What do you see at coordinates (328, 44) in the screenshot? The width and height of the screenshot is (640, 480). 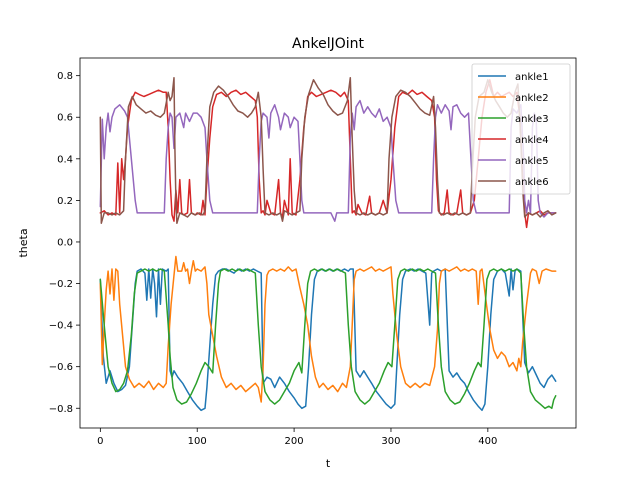 I see `chart-title: AnkelJOint` at bounding box center [328, 44].